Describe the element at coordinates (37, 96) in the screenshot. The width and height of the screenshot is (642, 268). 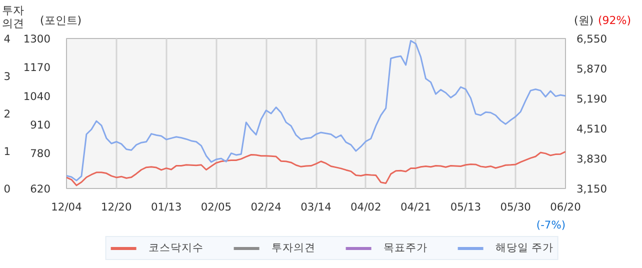
I see `y-tick-label: 1040` at that location.